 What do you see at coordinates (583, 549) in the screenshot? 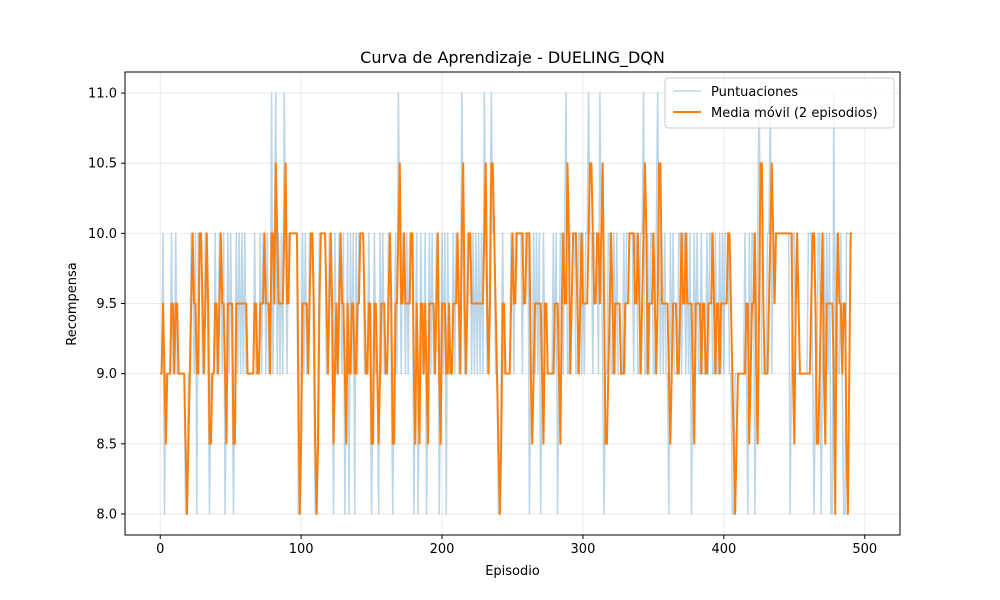
I see `x-tick-label: 300` at bounding box center [583, 549].